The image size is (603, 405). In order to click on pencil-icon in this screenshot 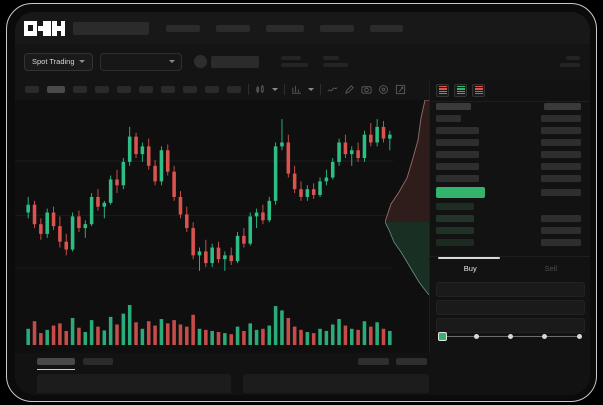, I will do `click(349, 89)`.